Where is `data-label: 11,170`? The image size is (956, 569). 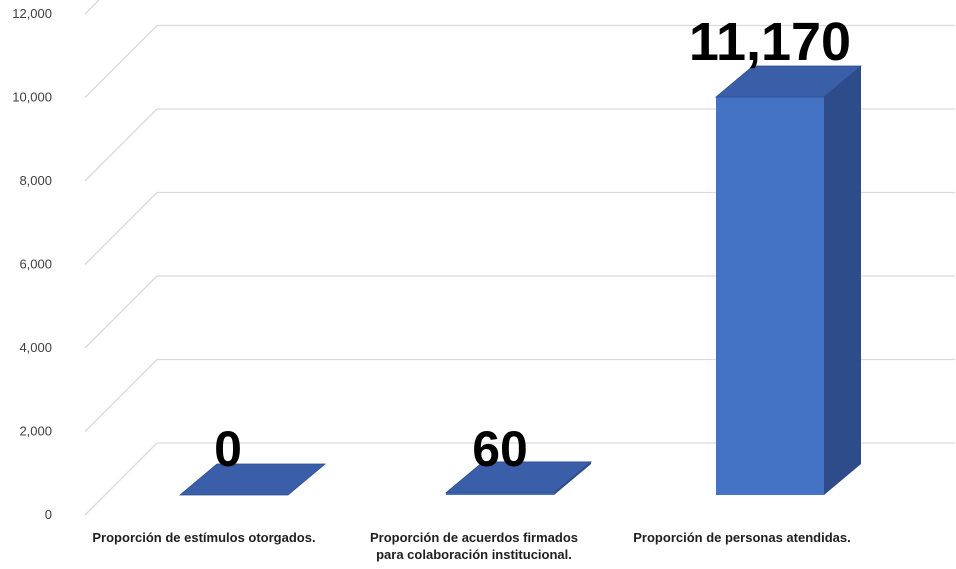 data-label: 11,170 is located at coordinates (770, 42).